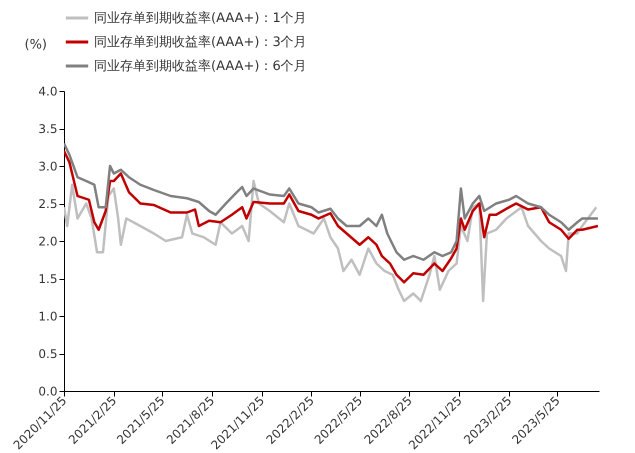 The width and height of the screenshot is (635, 453). Describe the element at coordinates (200, 42) in the screenshot. I see `legend-label: 同业存单到期收益率(AAA+)：3个月` at that location.